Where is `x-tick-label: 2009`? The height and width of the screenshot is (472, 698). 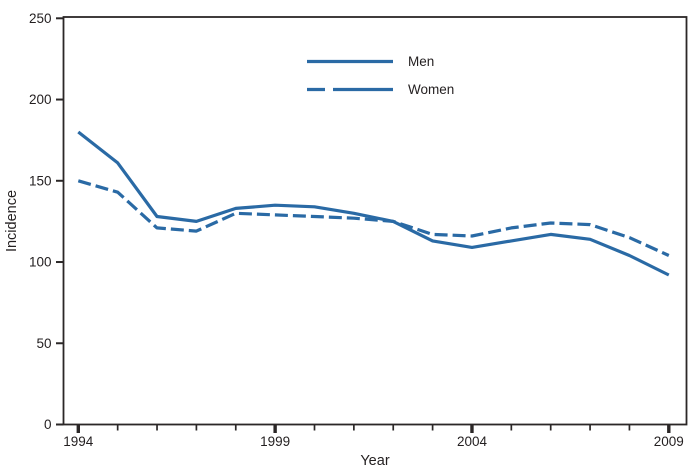 x-tick-label: 2009 is located at coordinates (669, 441).